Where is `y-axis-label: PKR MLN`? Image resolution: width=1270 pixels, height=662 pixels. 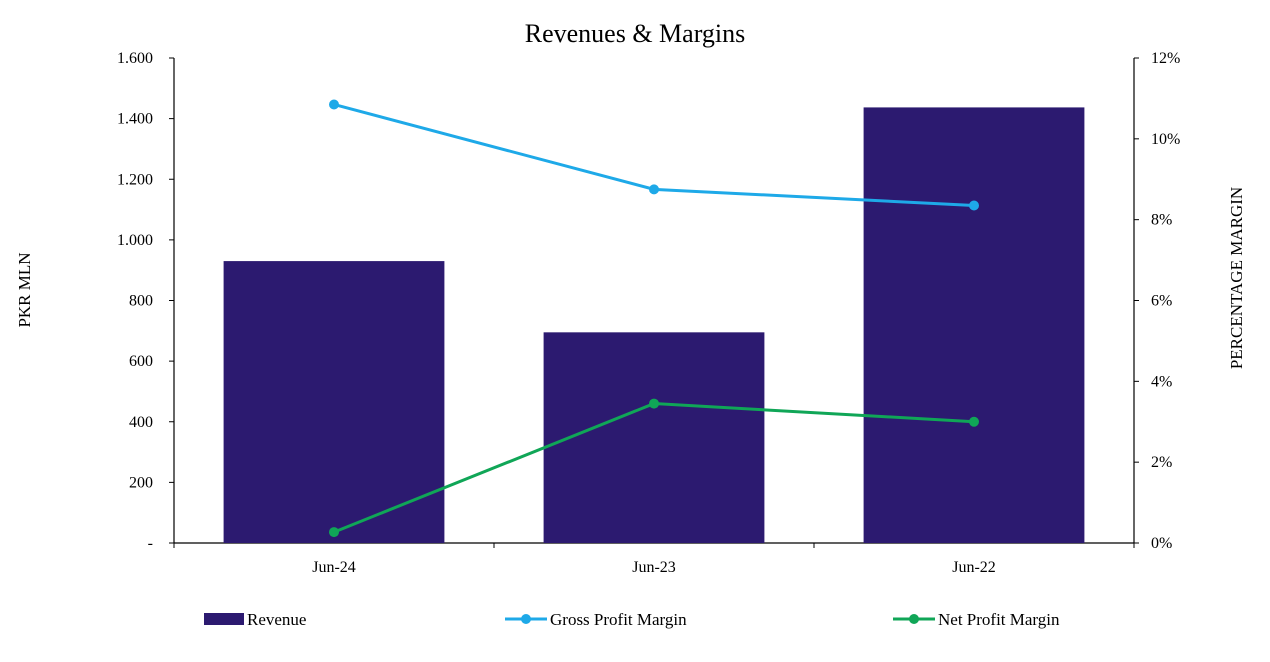
y-axis-label: PKR MLN is located at coordinates (24, 289).